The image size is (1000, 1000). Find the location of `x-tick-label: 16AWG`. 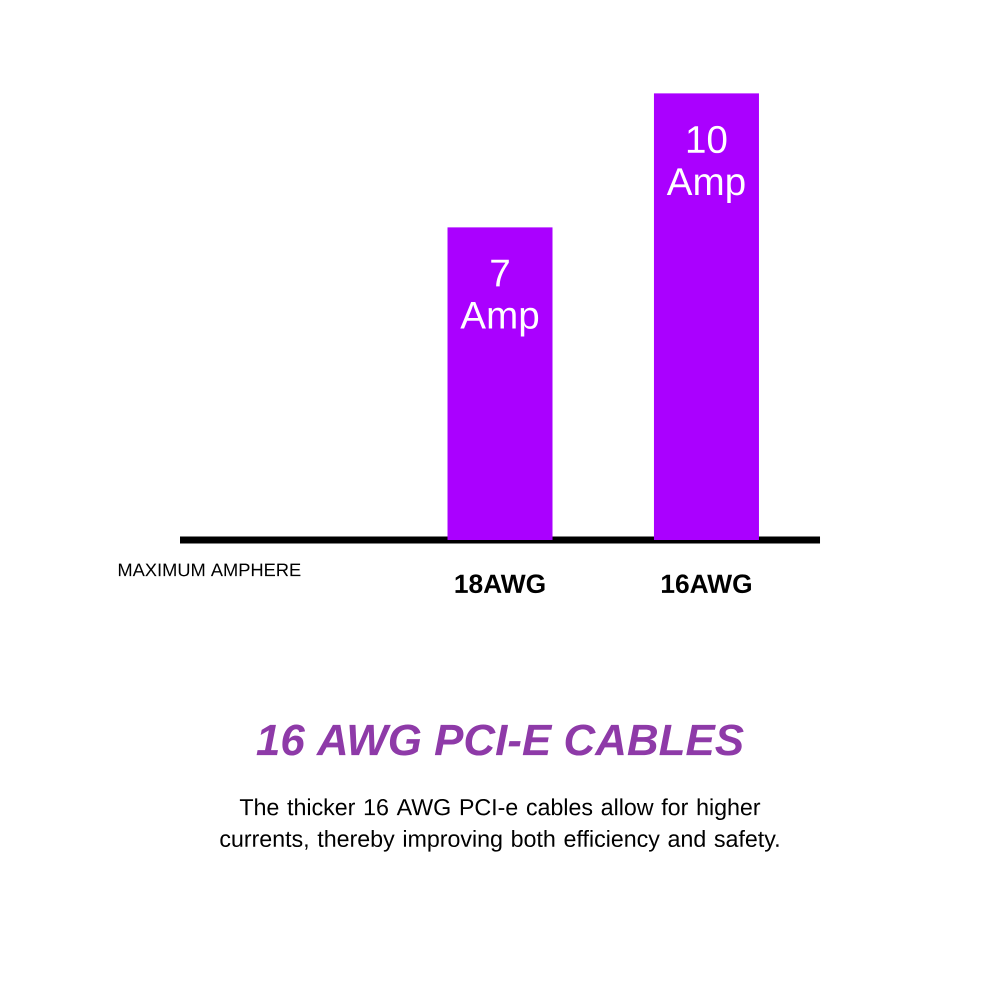

x-tick-label: 16AWG is located at coordinates (706, 584).